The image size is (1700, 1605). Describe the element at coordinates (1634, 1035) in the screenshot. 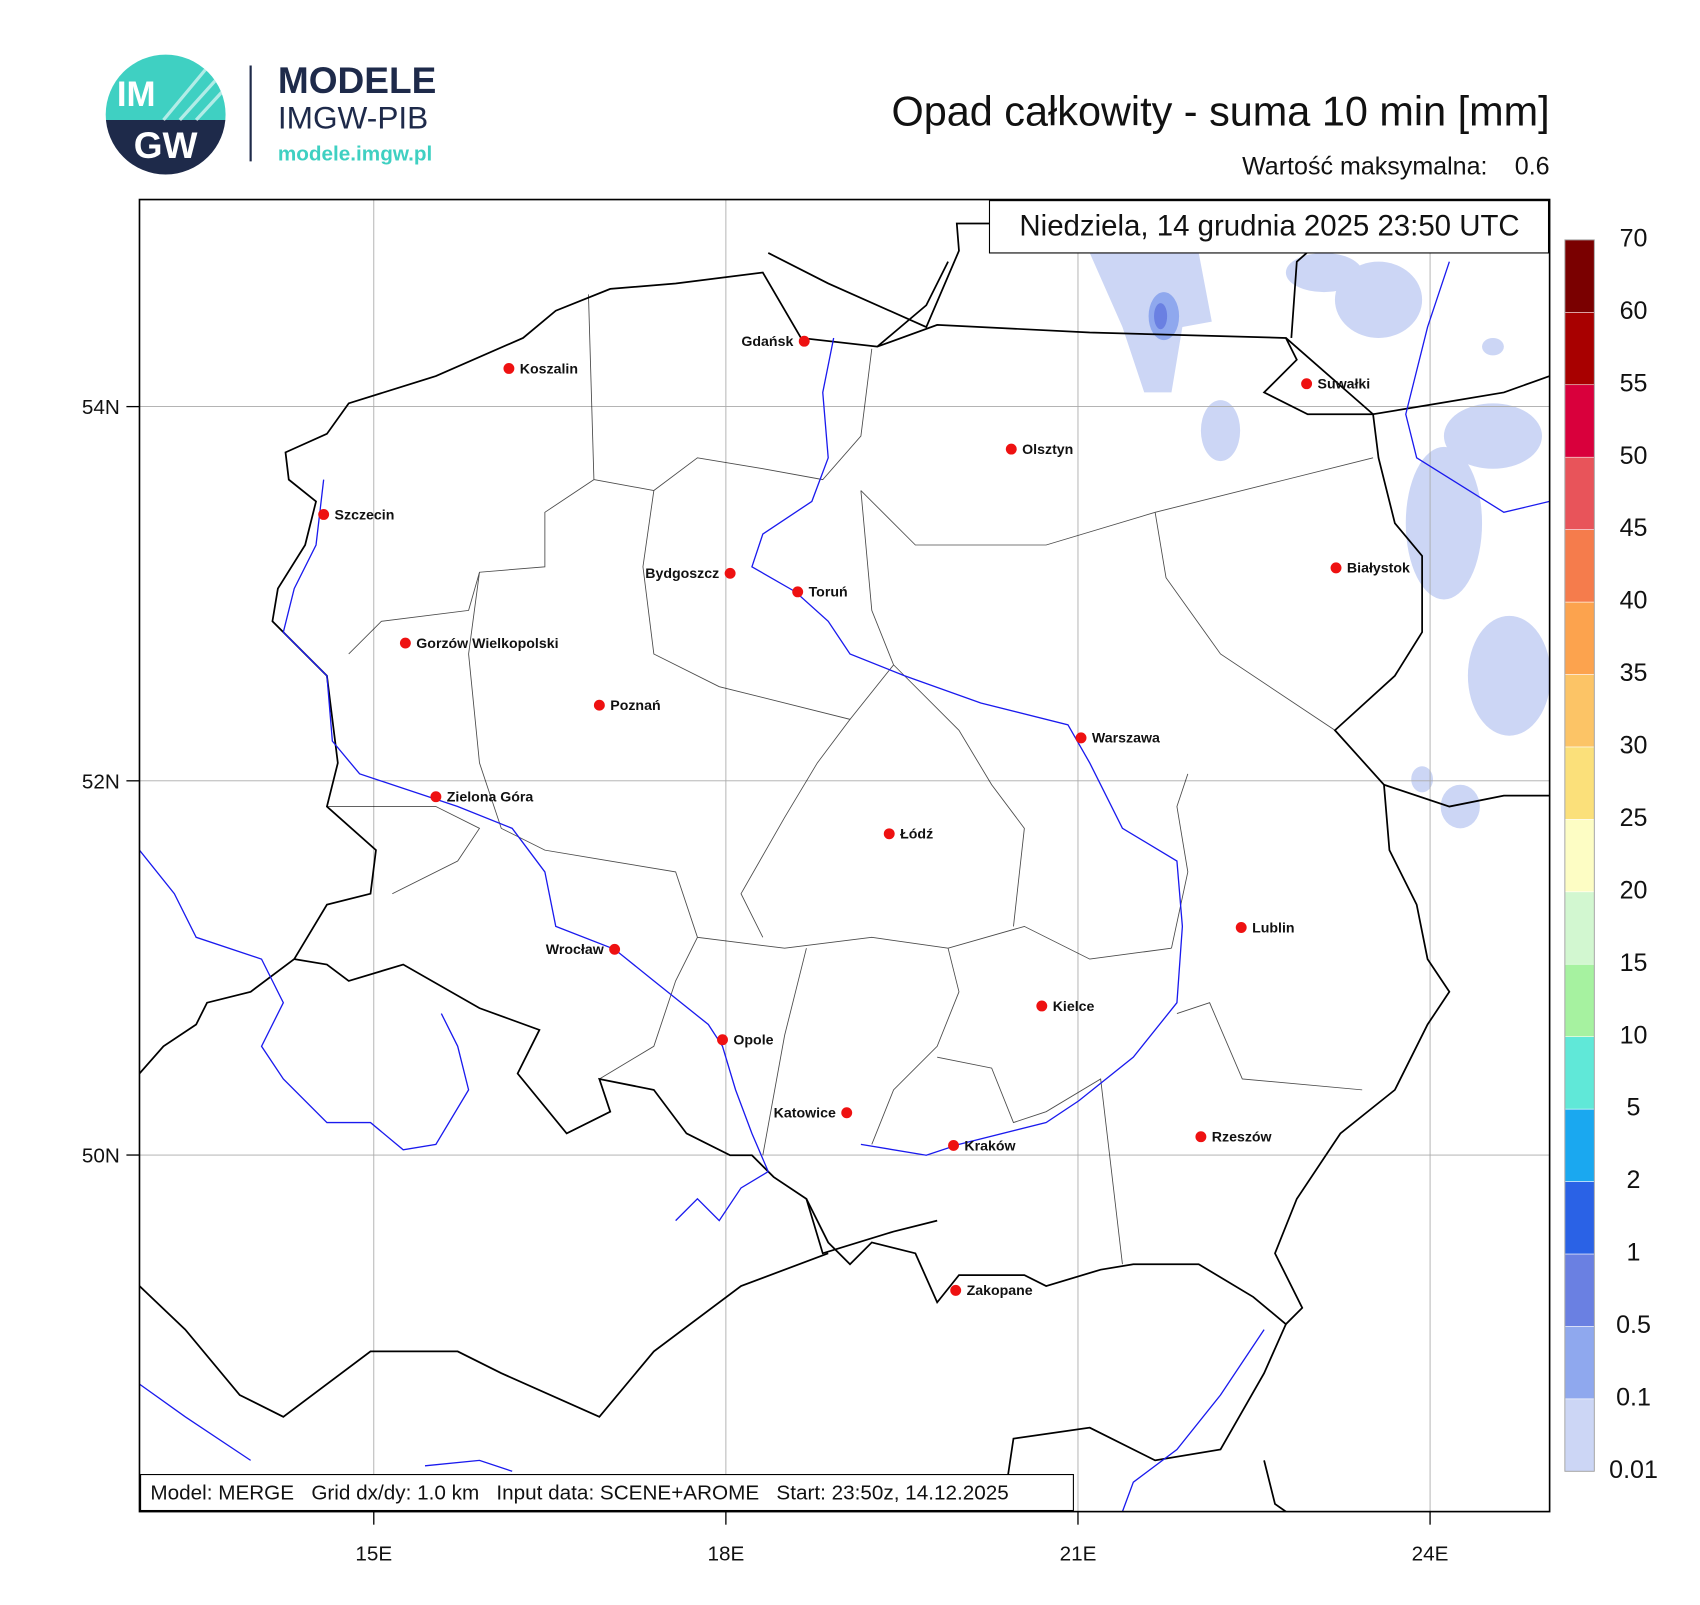

I see `colorbar-label: 10` at that location.